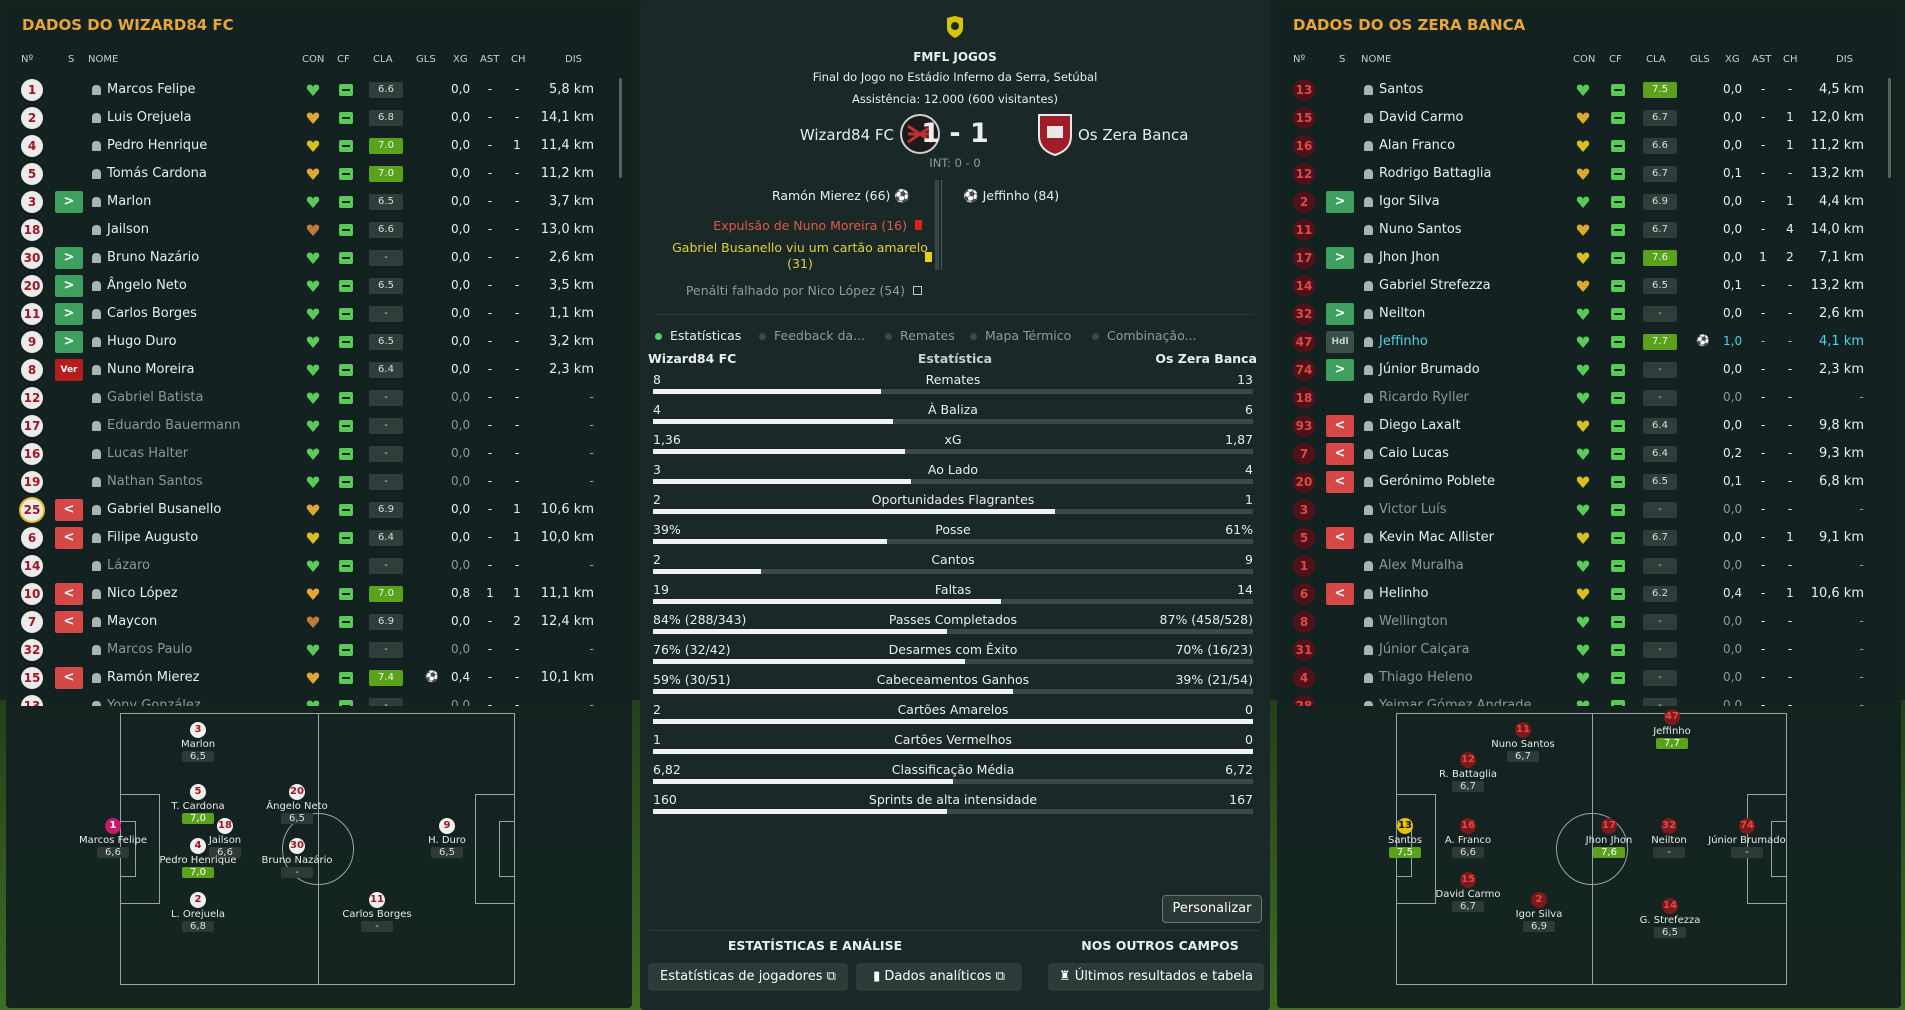  Describe the element at coordinates (447, 838) in the screenshot. I see `formation-player: 9 H. Duro 6,5` at that location.